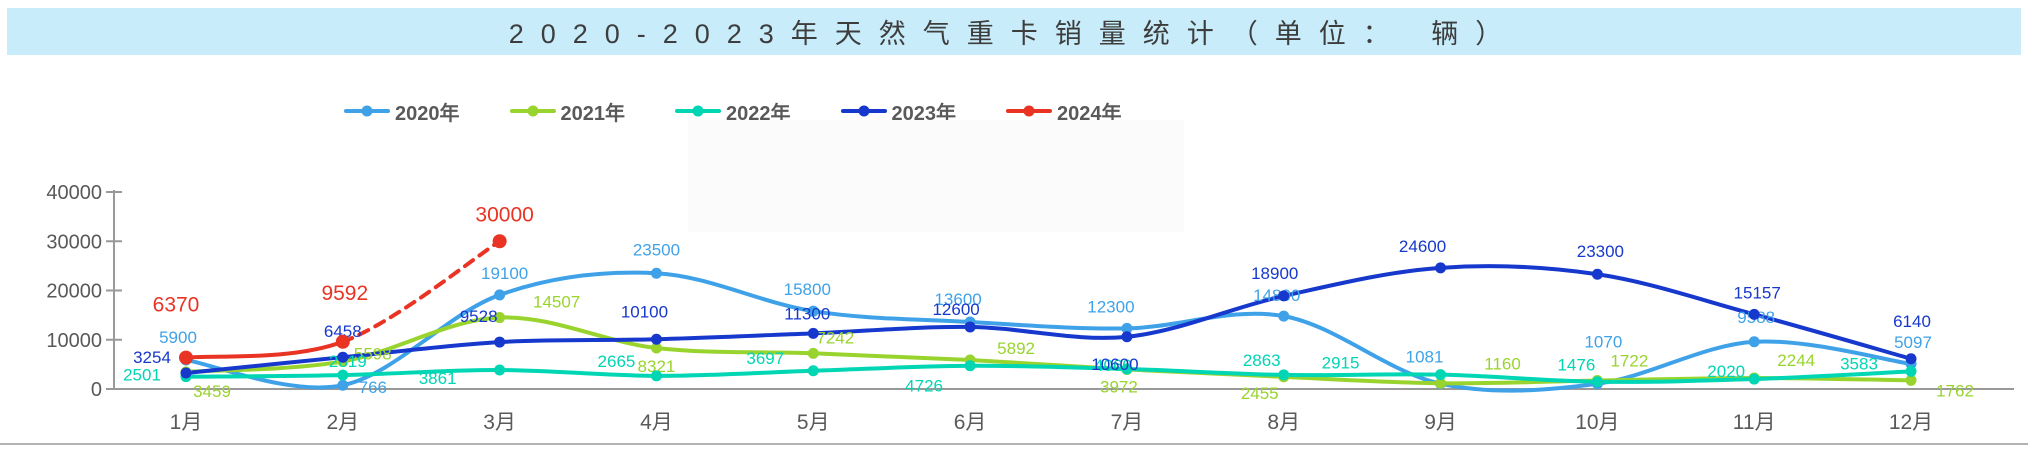  What do you see at coordinates (438, 378) in the screenshot?
I see `data-label-2022: 3861` at bounding box center [438, 378].